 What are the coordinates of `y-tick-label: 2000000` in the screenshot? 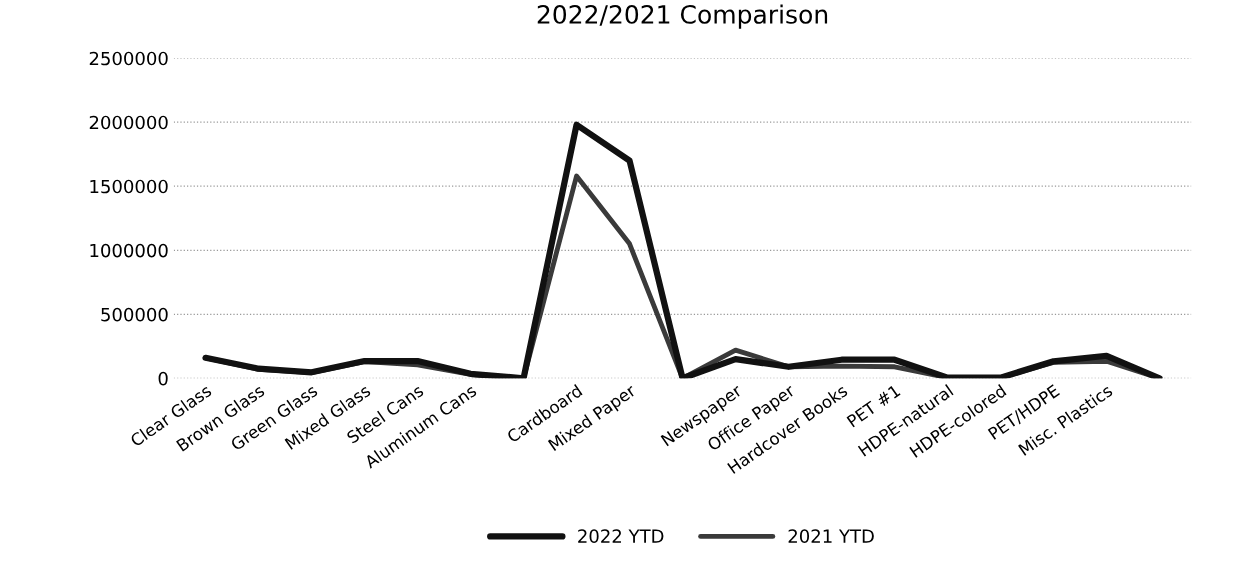 It's located at (128, 122).